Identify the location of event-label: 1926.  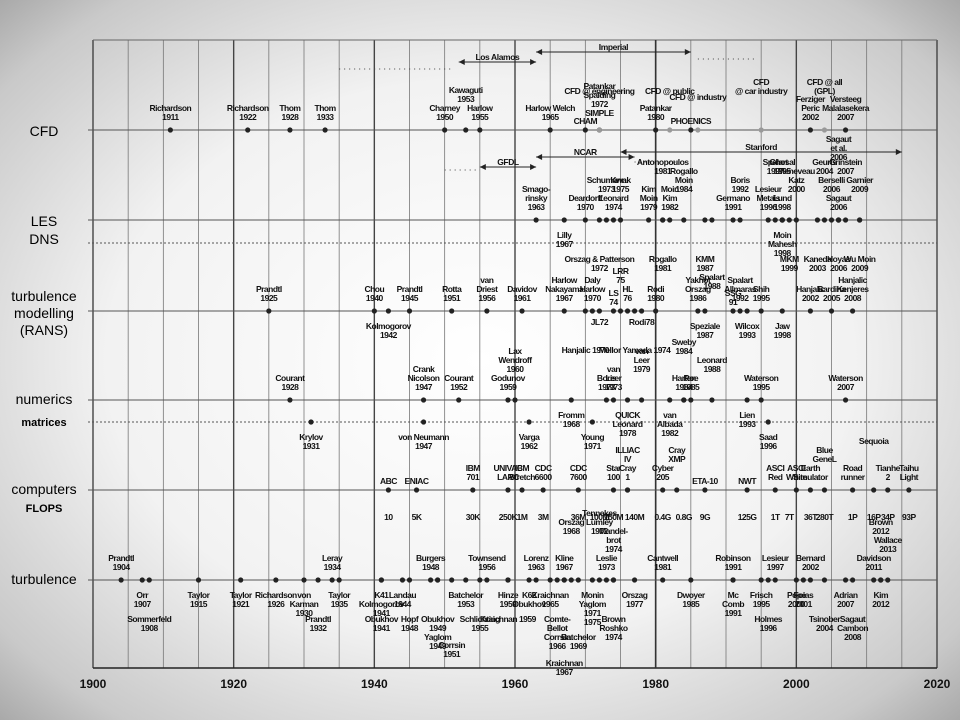
(276, 604).